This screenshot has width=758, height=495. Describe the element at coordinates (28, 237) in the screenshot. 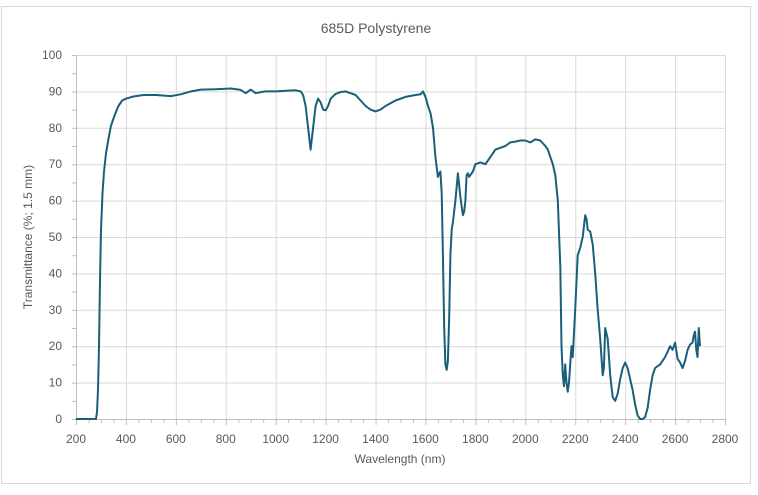

I see `y-axis-label: Transmittance (%; 1.5 mm)` at that location.